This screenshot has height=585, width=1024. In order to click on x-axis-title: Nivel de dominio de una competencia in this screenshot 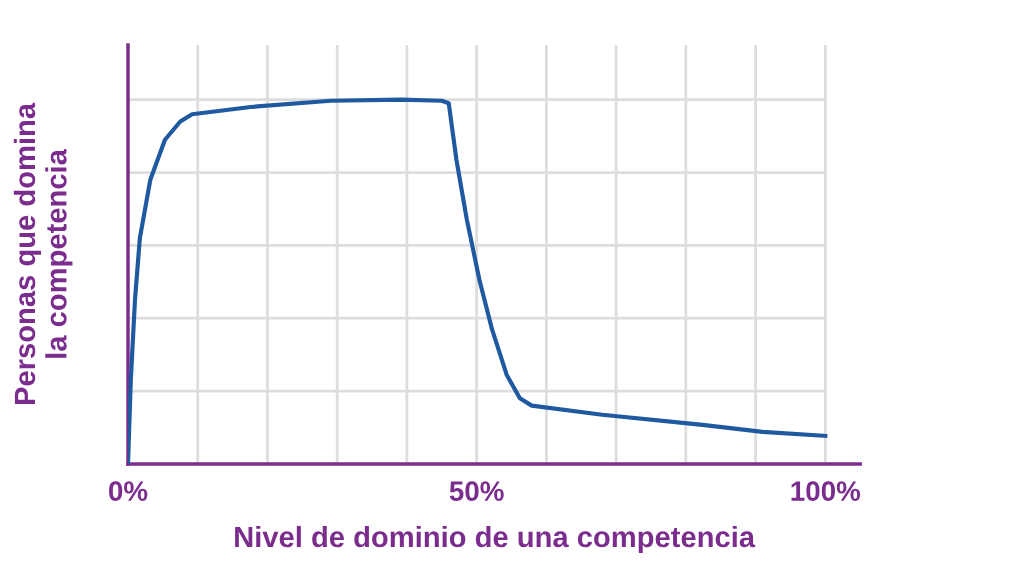, I will do `click(495, 539)`.